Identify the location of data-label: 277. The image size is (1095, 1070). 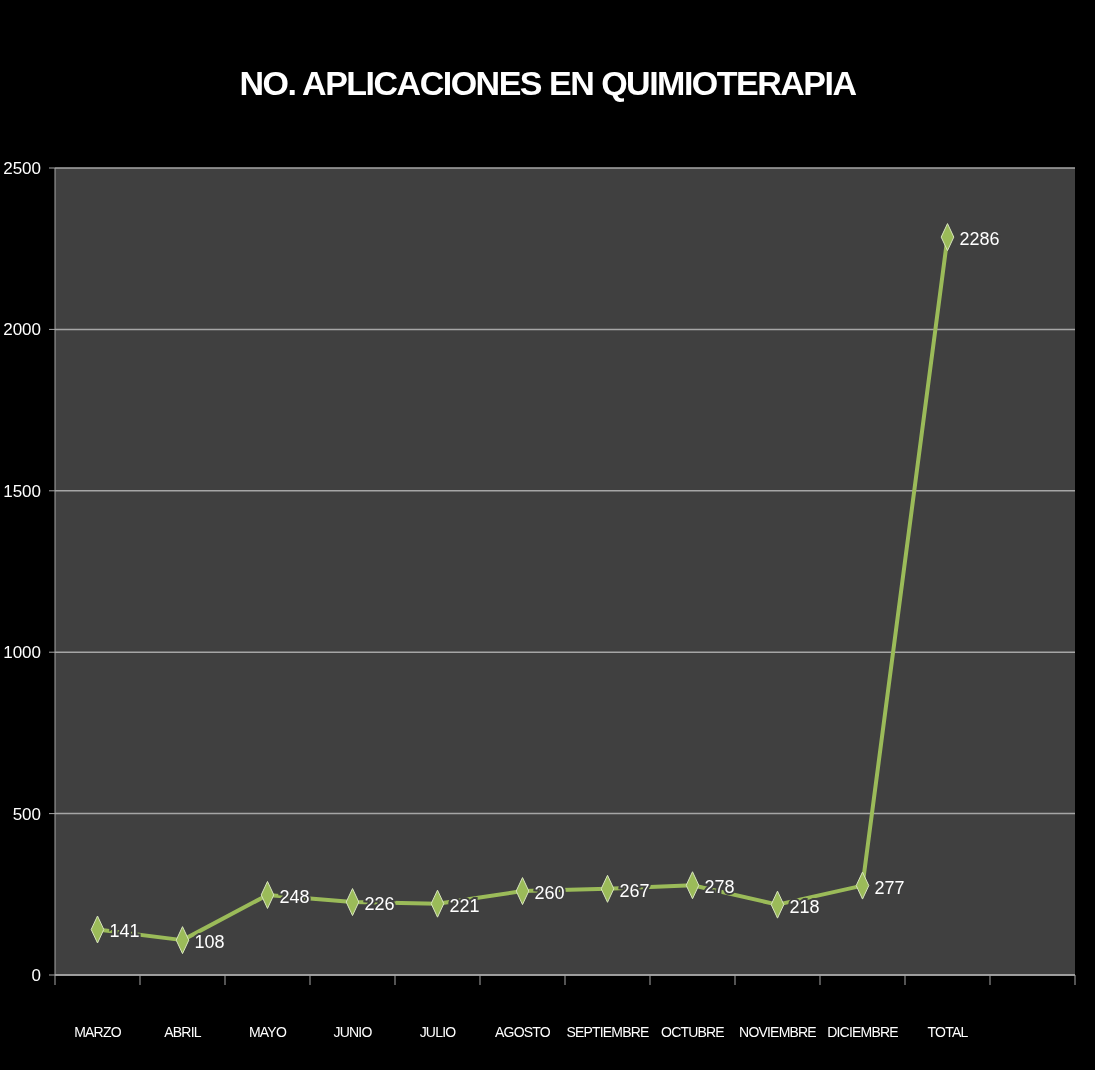
(889, 887).